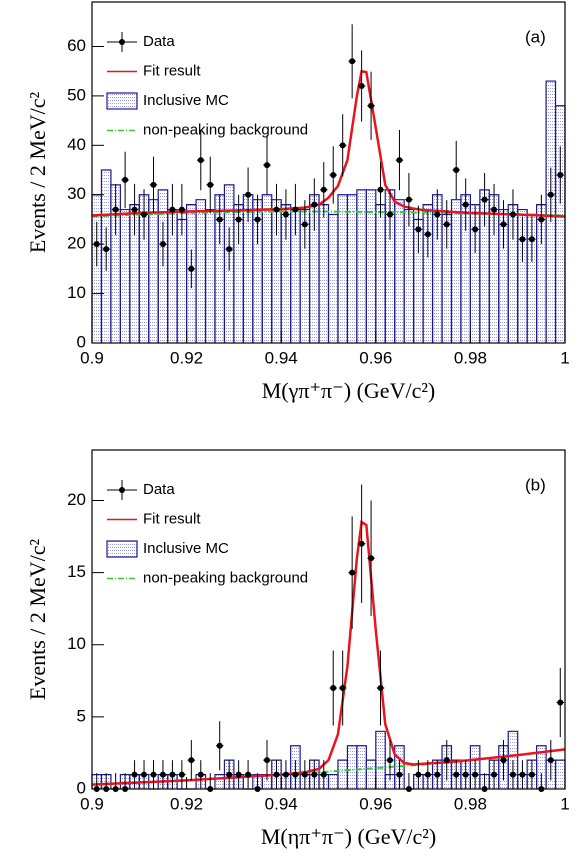 The height and width of the screenshot is (858, 583). What do you see at coordinates (76, 193) in the screenshot?
I see `y-tick-label: 30` at bounding box center [76, 193].